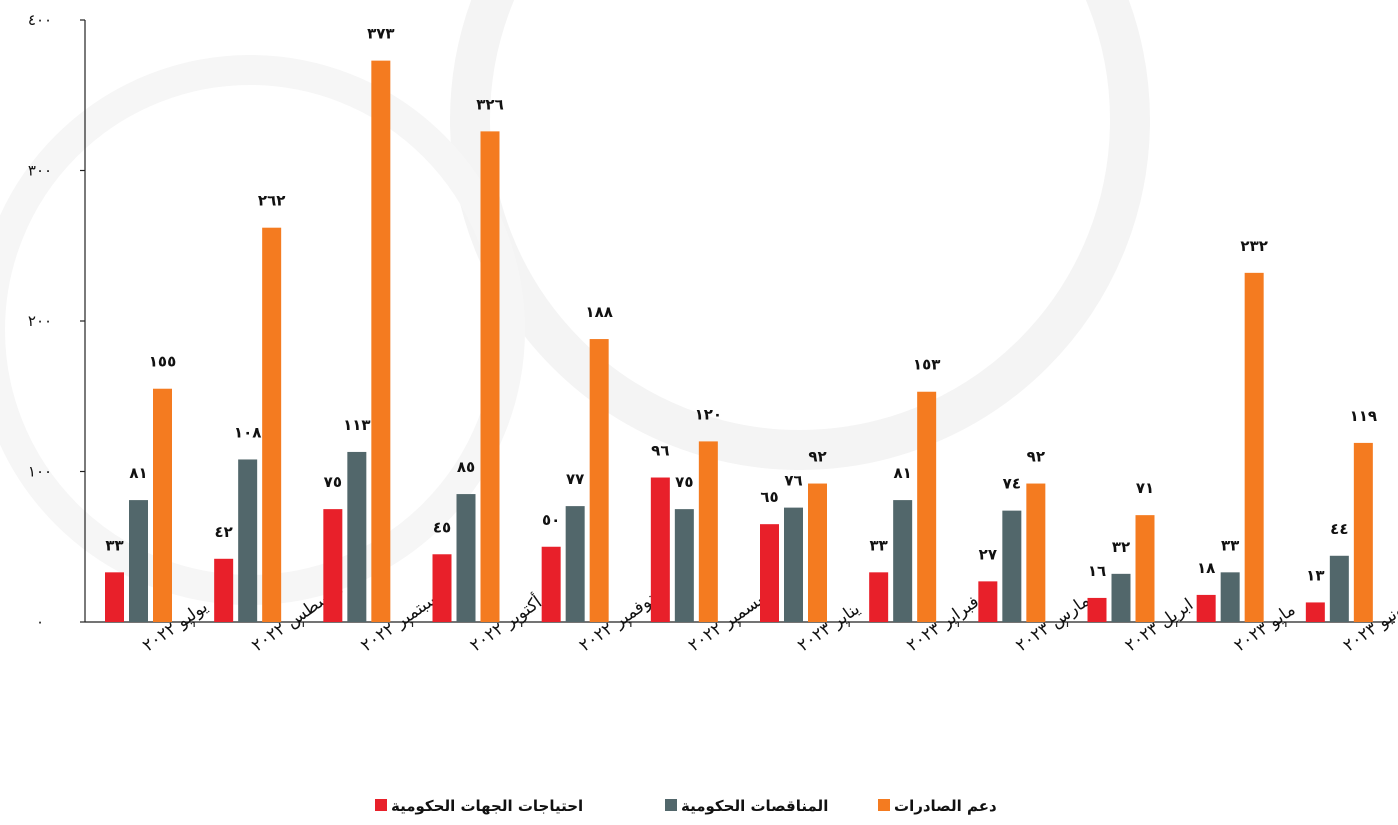  I want to click on data-label: ٧٦, so click(793, 481).